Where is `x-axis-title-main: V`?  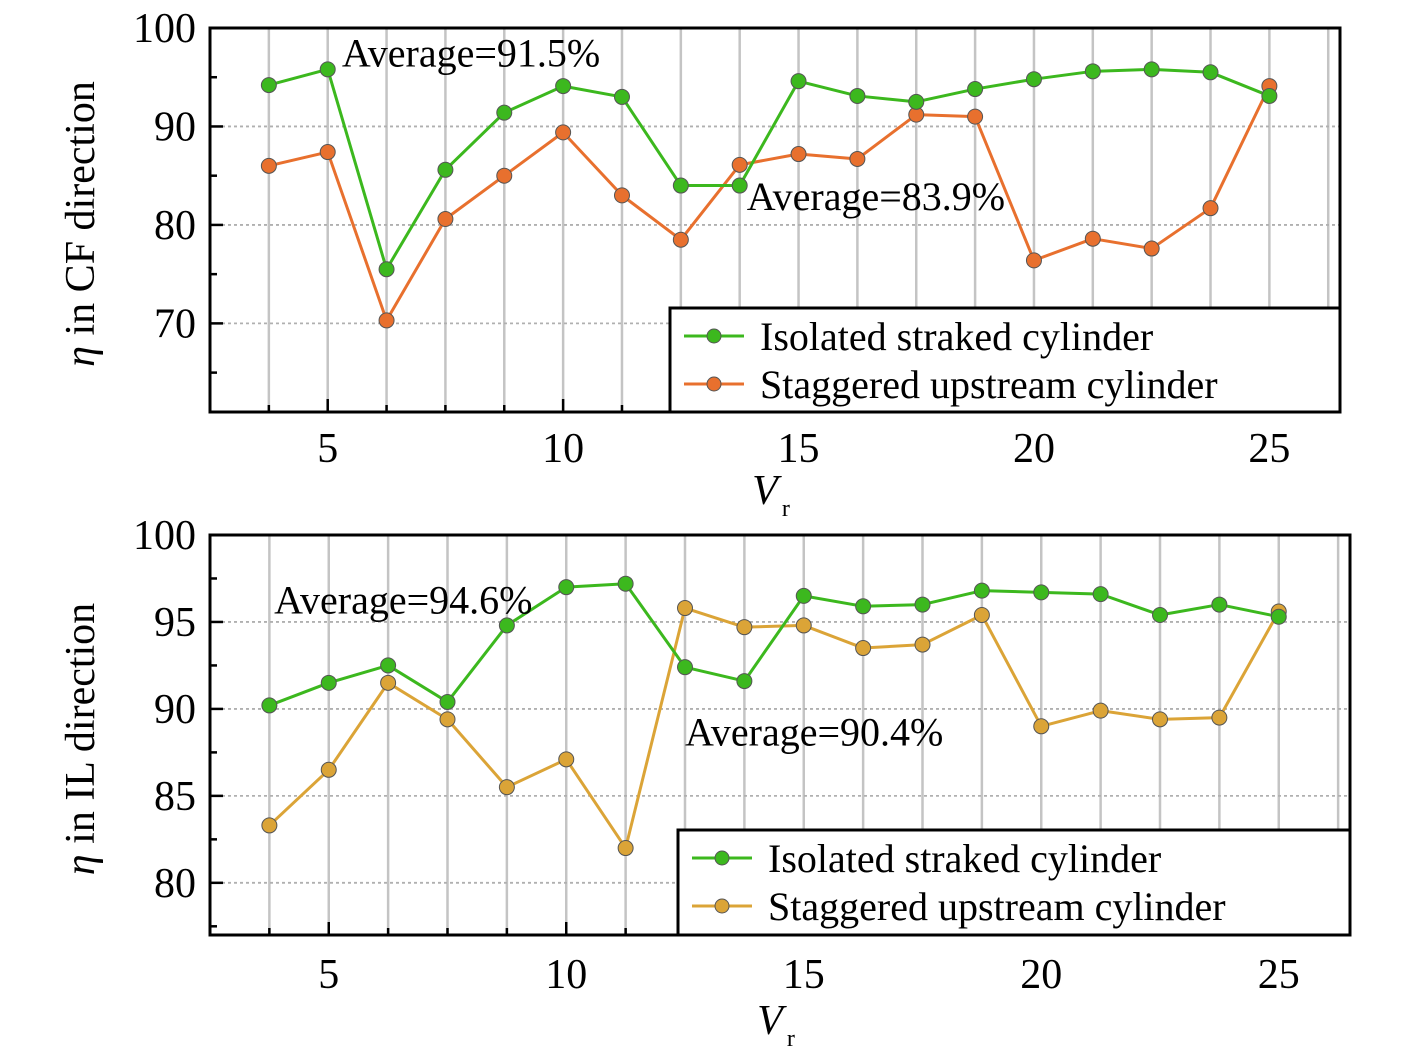 x-axis-title-main: V is located at coordinates (767, 491).